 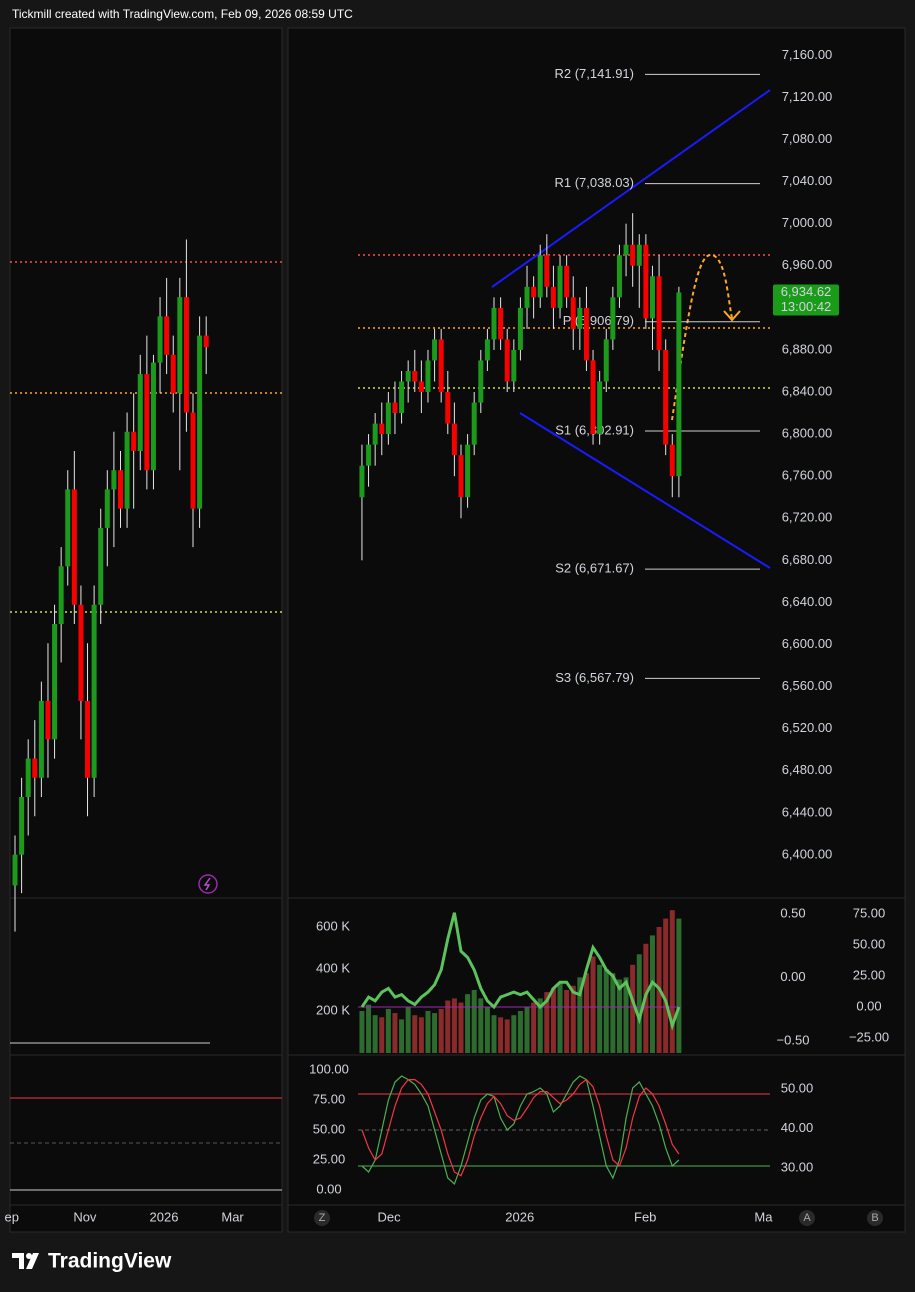 I want to click on countdown: 13:00:42, so click(x=806, y=306).